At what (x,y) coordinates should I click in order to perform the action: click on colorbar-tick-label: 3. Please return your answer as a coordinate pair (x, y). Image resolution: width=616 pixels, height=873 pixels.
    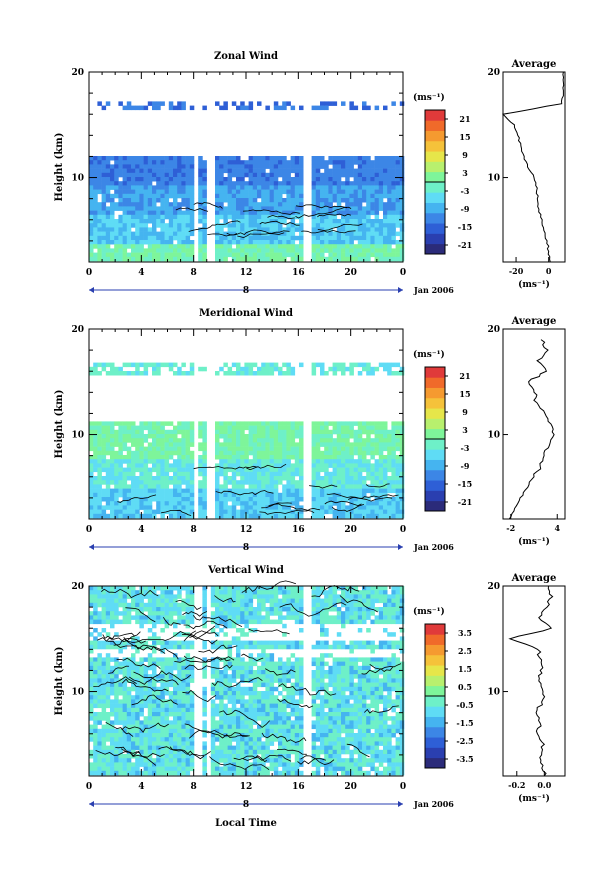
    Looking at the image, I should click on (465, 173).